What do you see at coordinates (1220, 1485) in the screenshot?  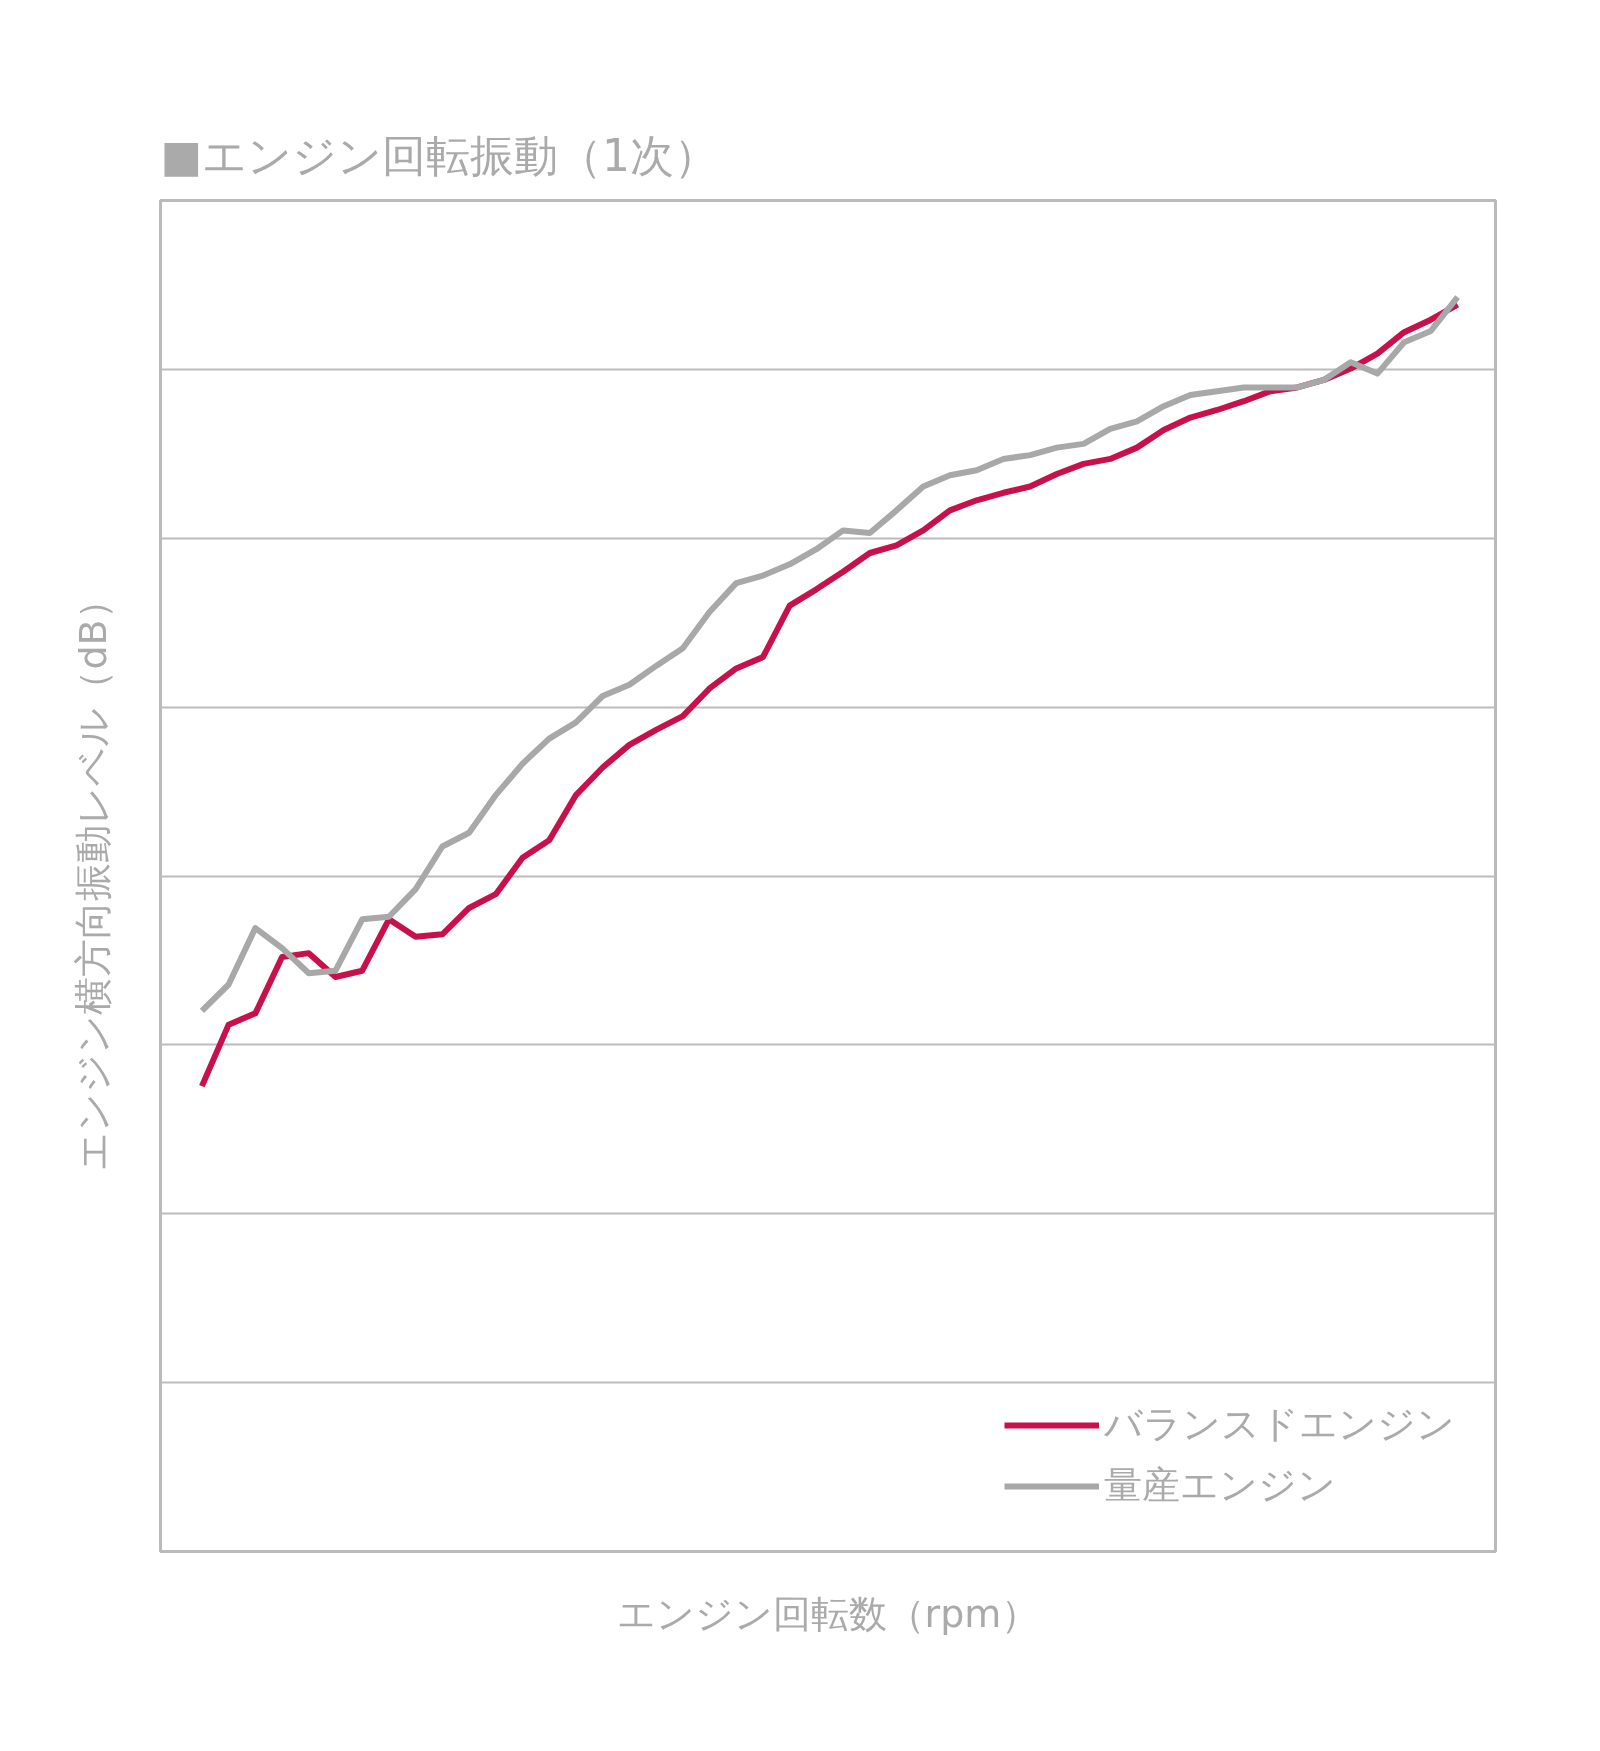 I see `legend-label: 量産エンジン` at bounding box center [1220, 1485].